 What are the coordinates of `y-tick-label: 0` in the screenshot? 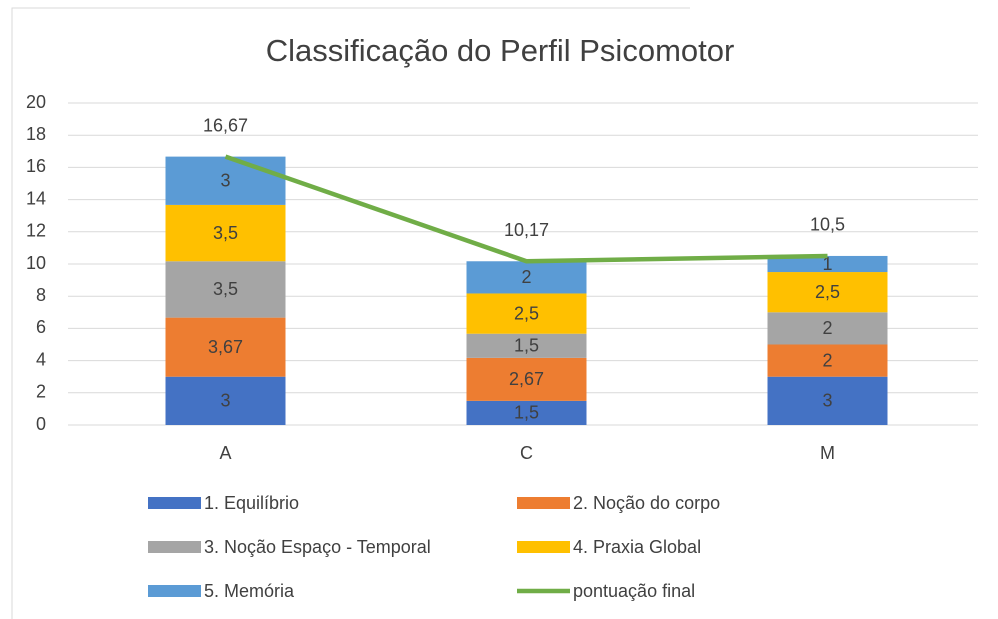 It's located at (41, 424).